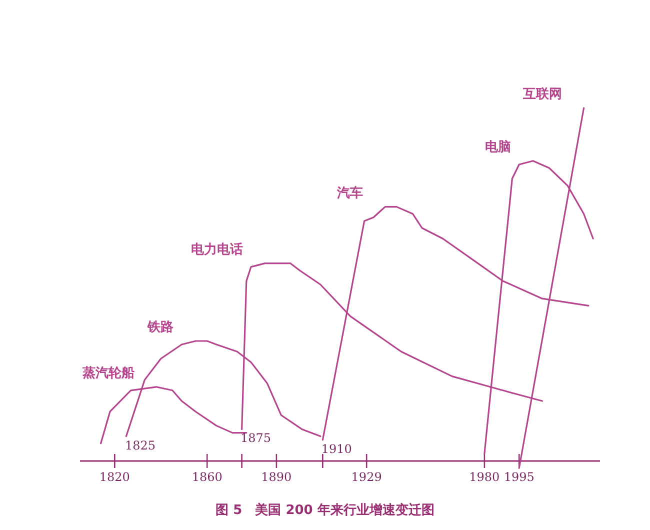 This screenshot has width=650, height=530. I want to click on annotation: 1825, so click(140, 445).